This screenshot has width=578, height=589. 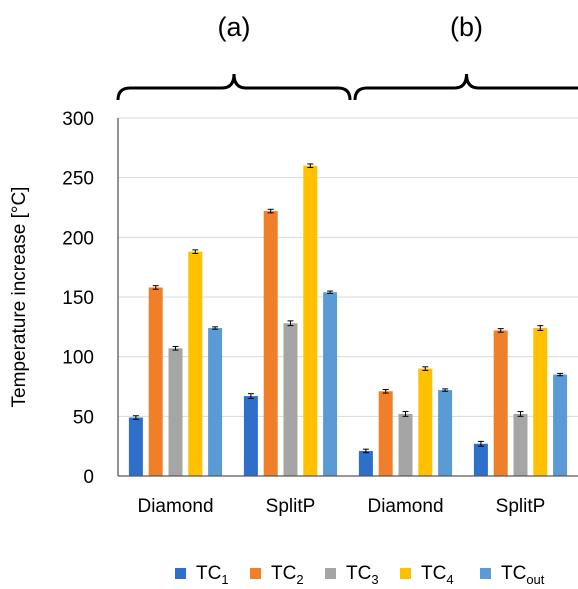 What do you see at coordinates (78, 358) in the screenshot?
I see `y-tick-label: 100` at bounding box center [78, 358].